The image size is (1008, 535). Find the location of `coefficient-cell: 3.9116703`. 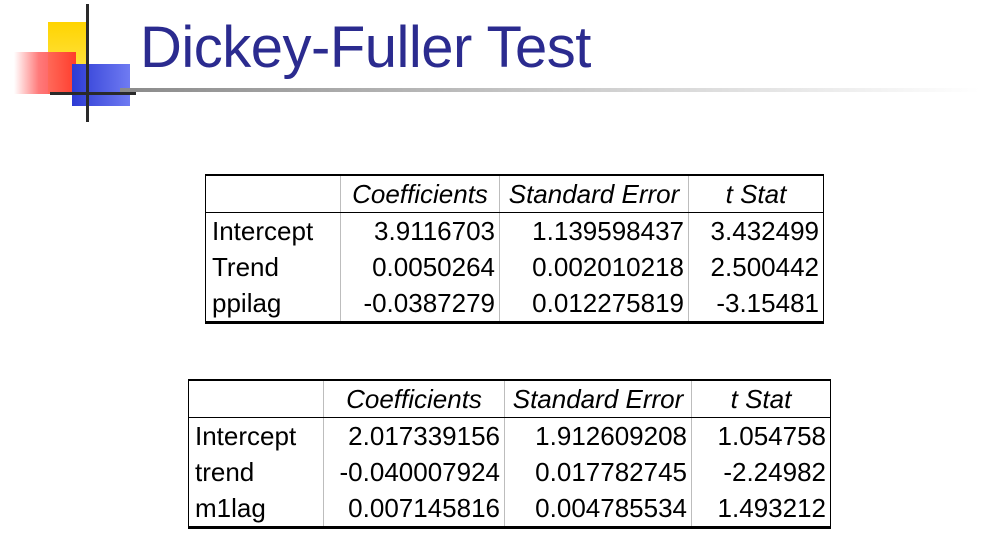

coefficient-cell: 3.9116703 is located at coordinates (420, 230).